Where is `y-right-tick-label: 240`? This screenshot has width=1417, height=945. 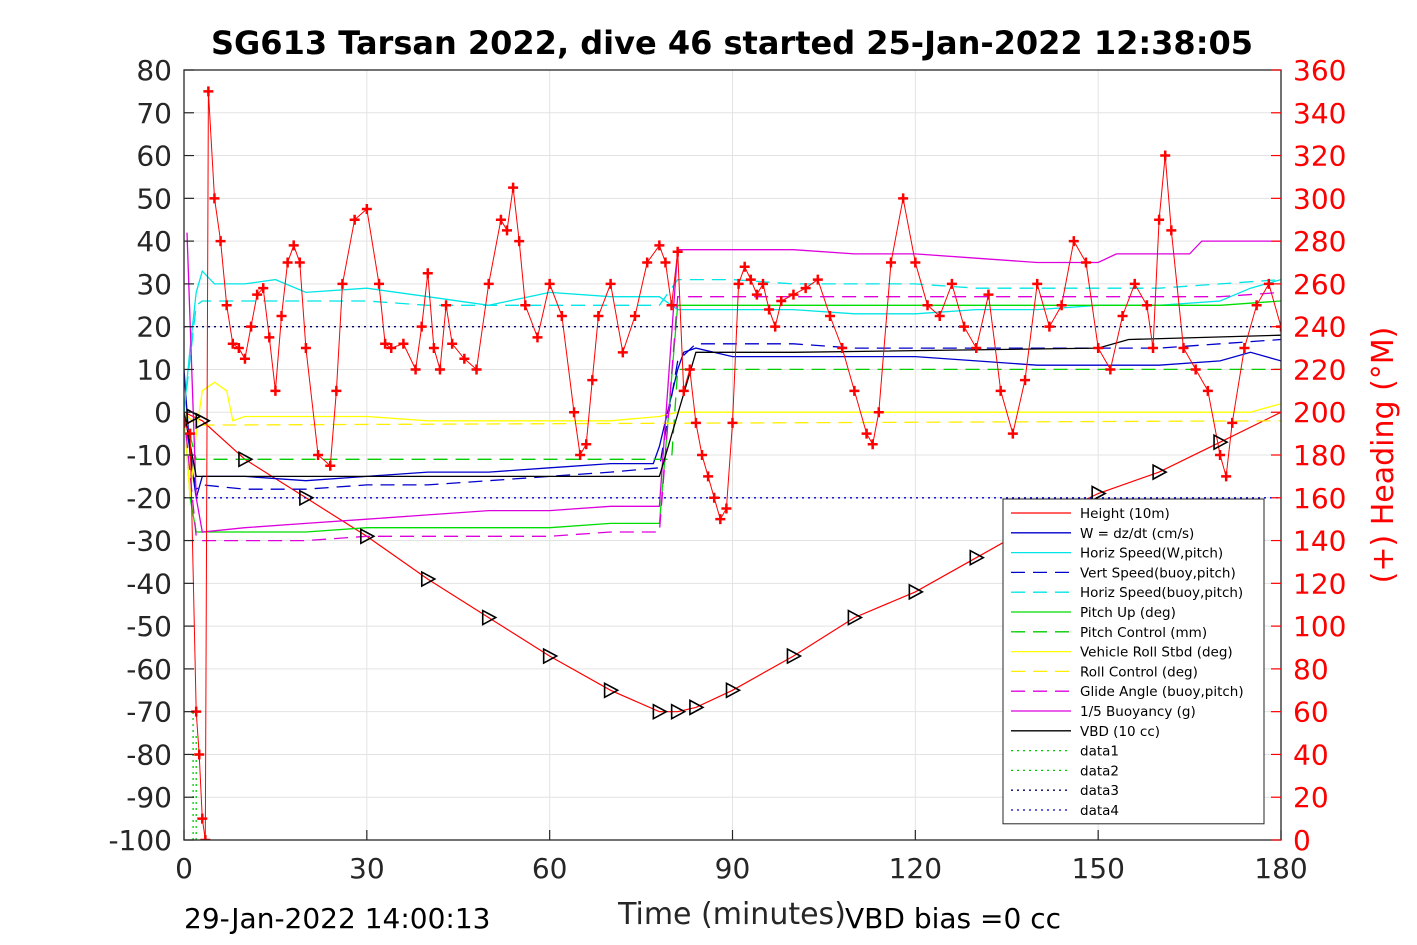
y-right-tick-label: 240 is located at coordinates (1319, 327).